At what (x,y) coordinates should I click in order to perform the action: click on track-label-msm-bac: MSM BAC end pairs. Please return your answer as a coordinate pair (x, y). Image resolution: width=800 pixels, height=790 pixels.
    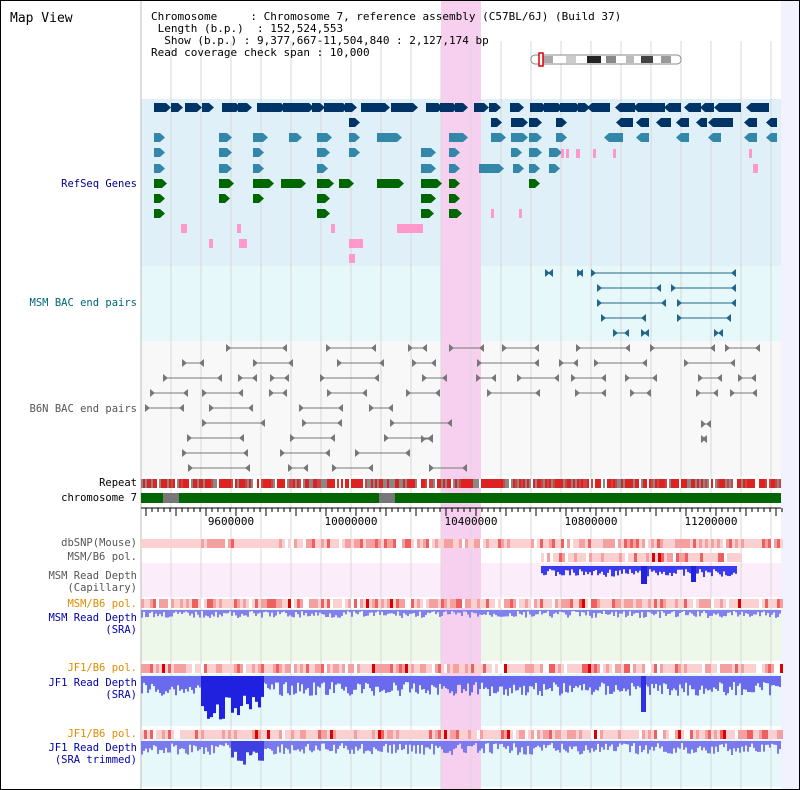
    Looking at the image, I should click on (83, 303).